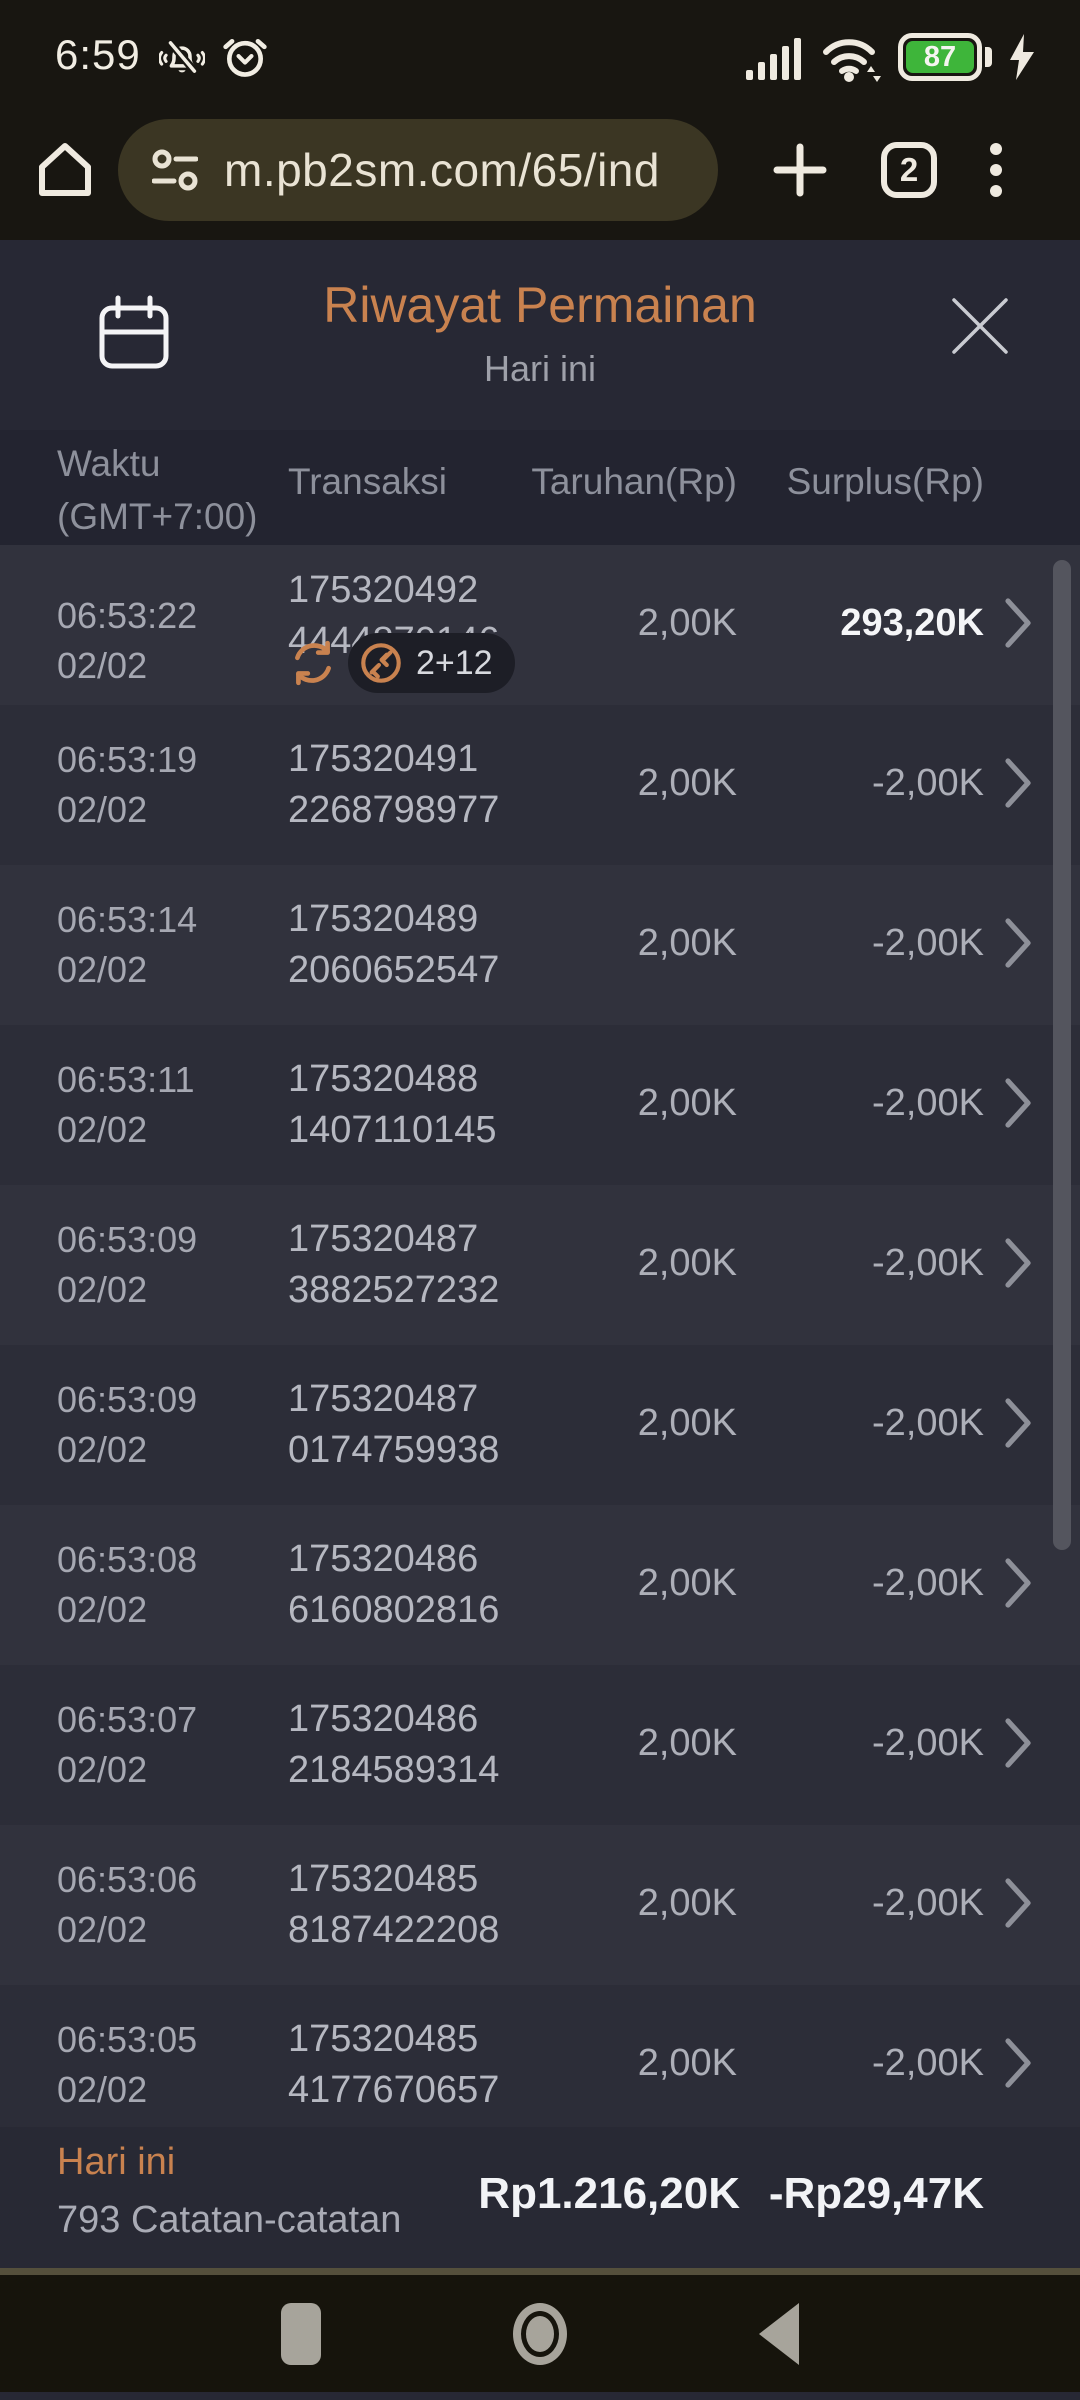 The width and height of the screenshot is (1080, 2400). Describe the element at coordinates (394, 784) in the screenshot. I see `row-transaction: 175320491 2268798977` at that location.